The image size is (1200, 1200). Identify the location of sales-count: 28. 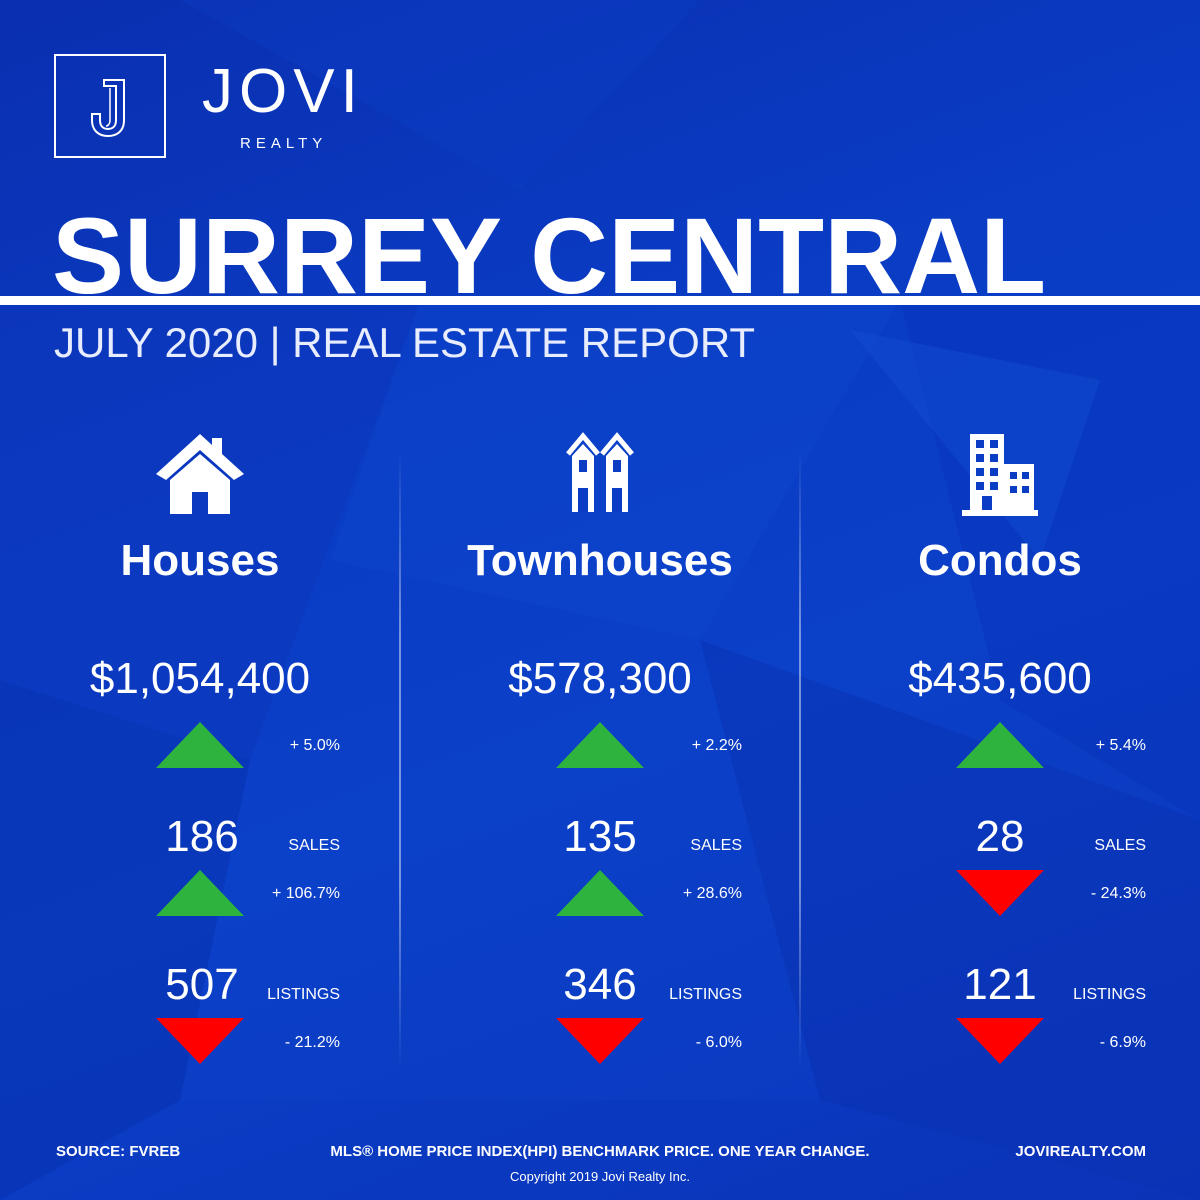
(1000, 836).